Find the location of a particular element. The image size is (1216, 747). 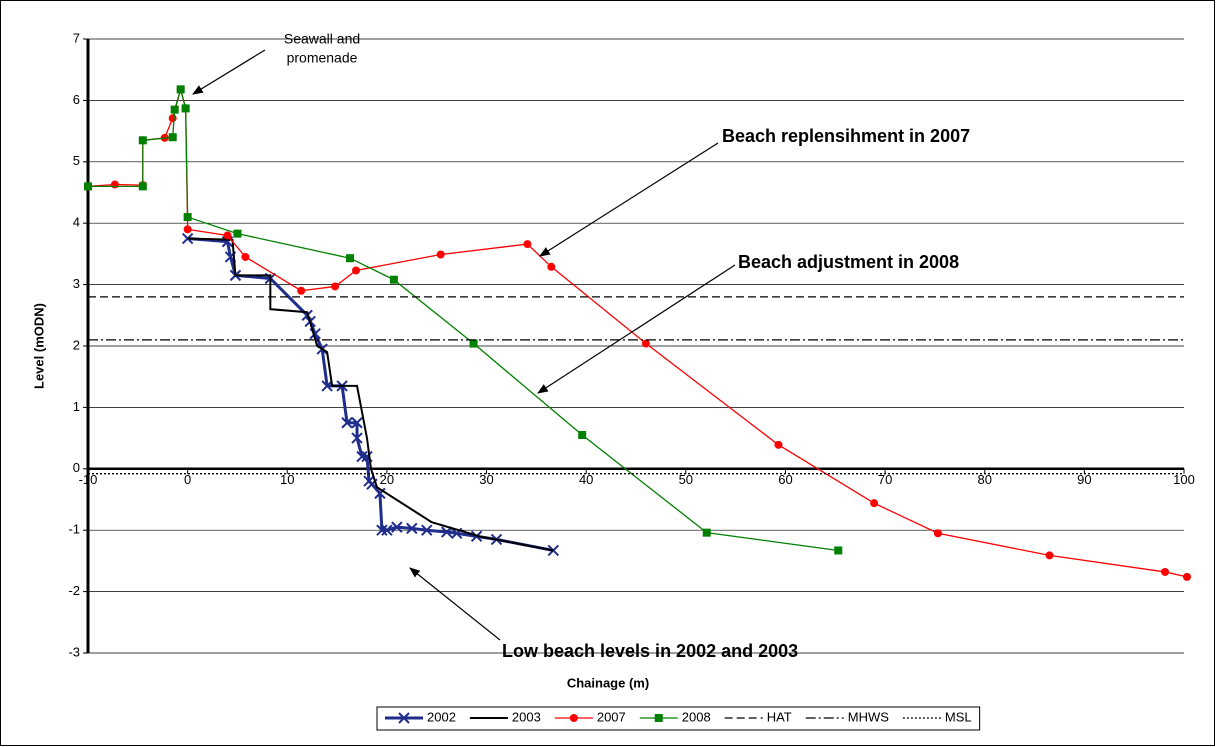

y-tick-label: -2 is located at coordinates (74, 590).